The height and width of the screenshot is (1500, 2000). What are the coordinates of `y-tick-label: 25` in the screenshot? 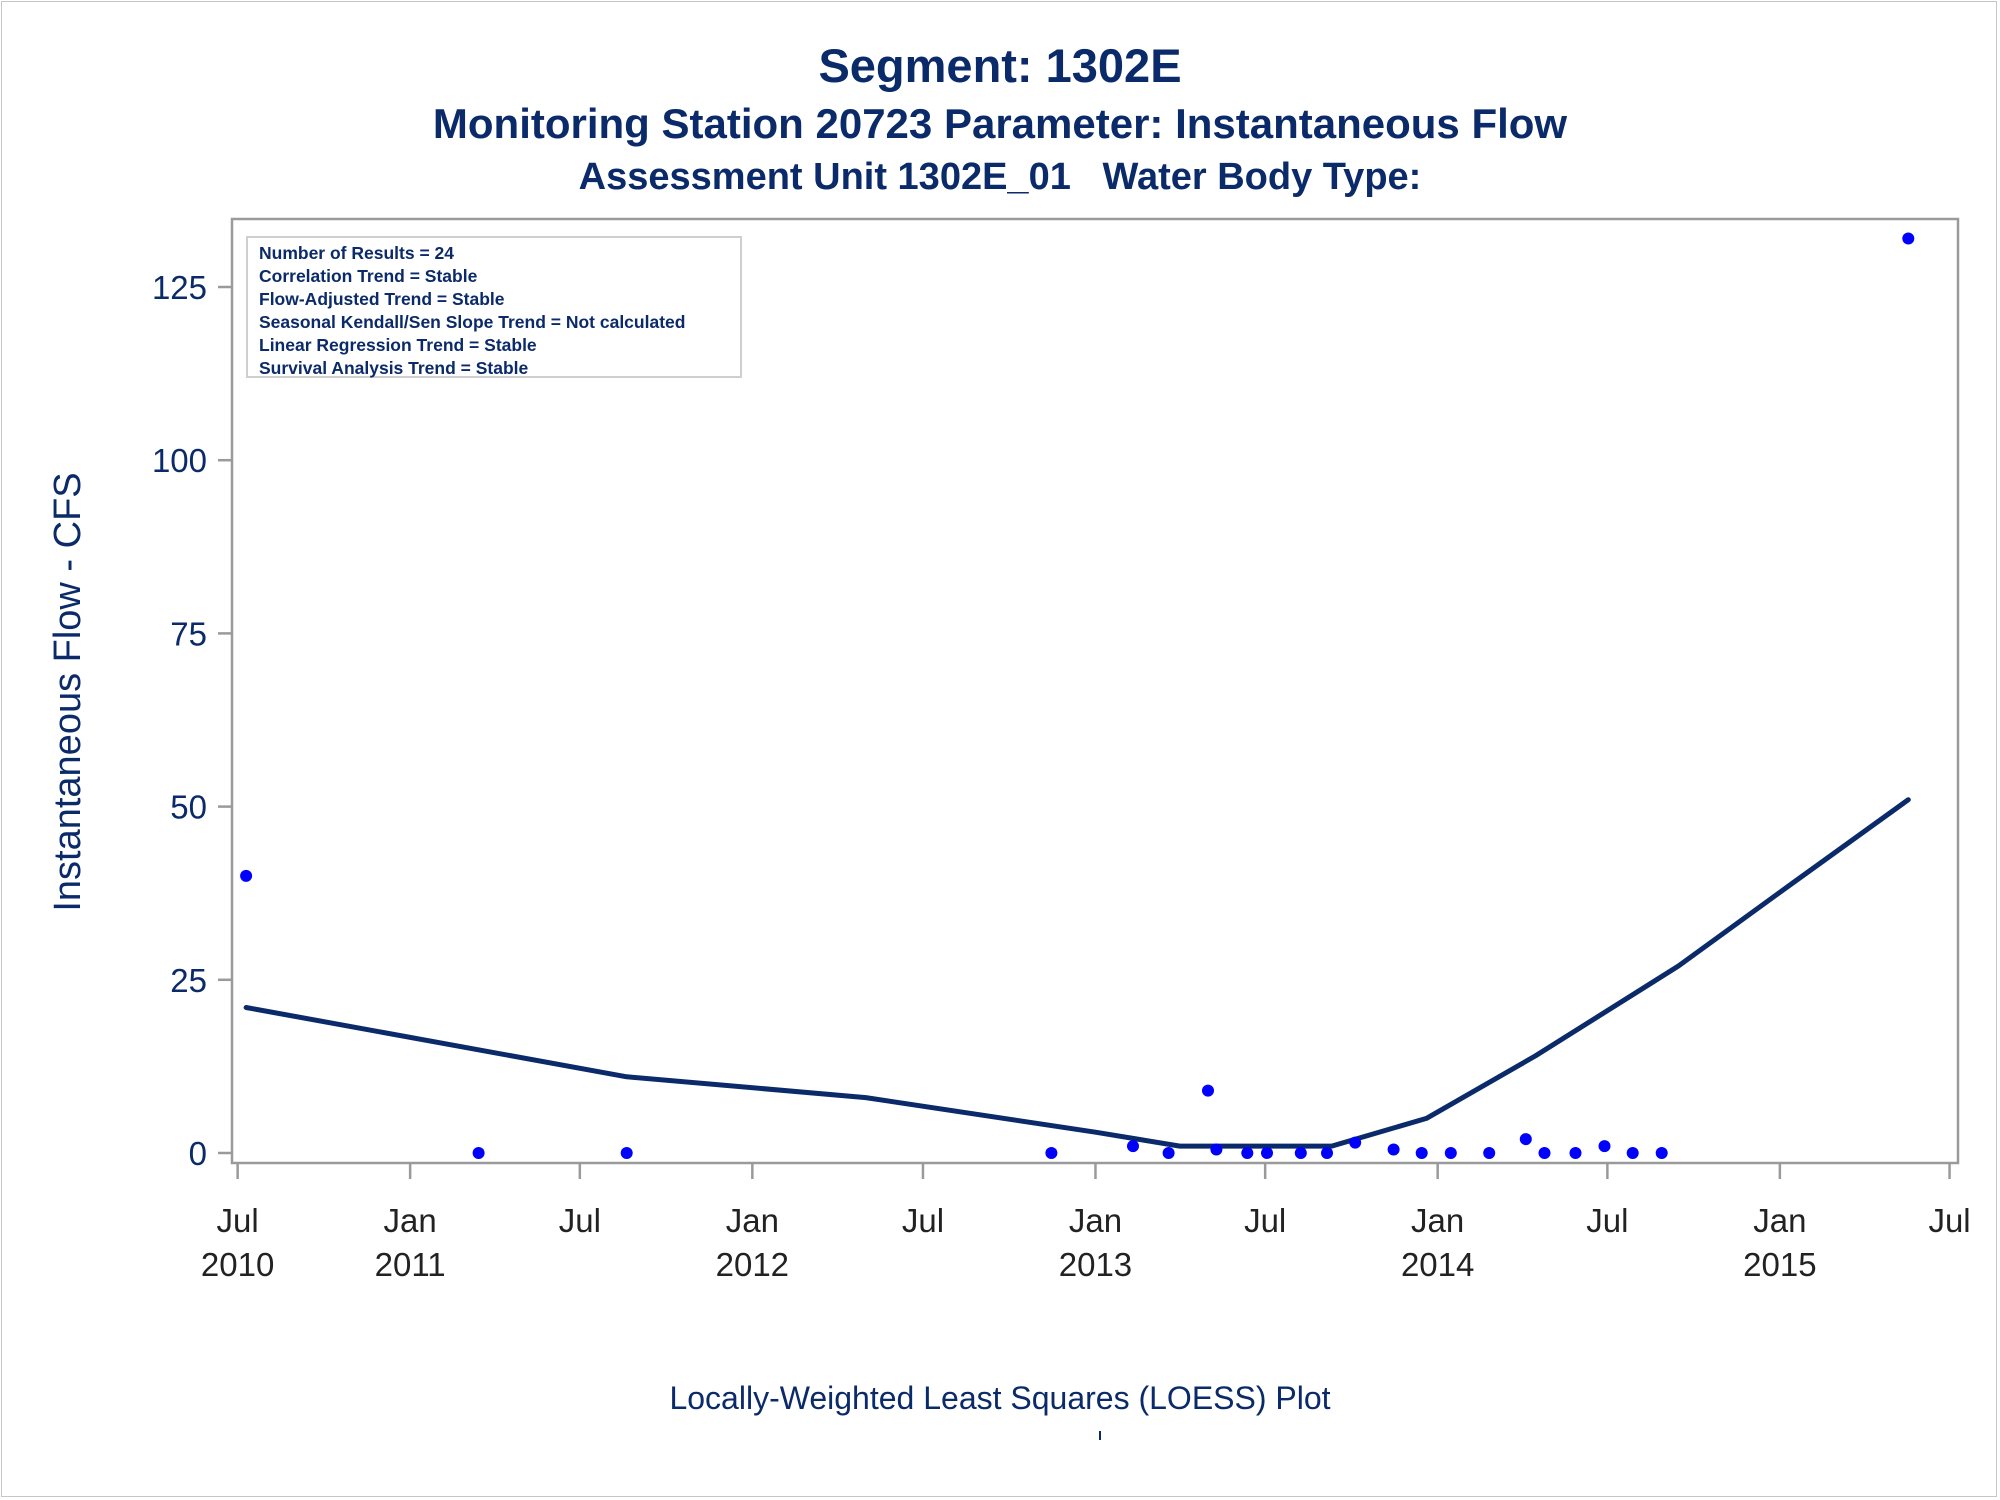 It's located at (188, 980).